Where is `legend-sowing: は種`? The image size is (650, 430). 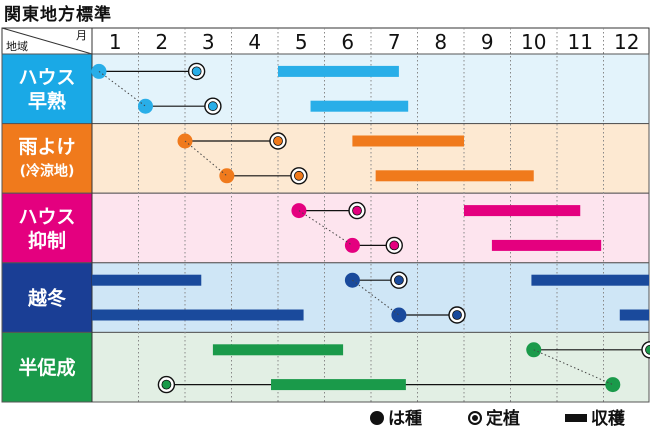
legend-sowing: は種 is located at coordinates (396, 416).